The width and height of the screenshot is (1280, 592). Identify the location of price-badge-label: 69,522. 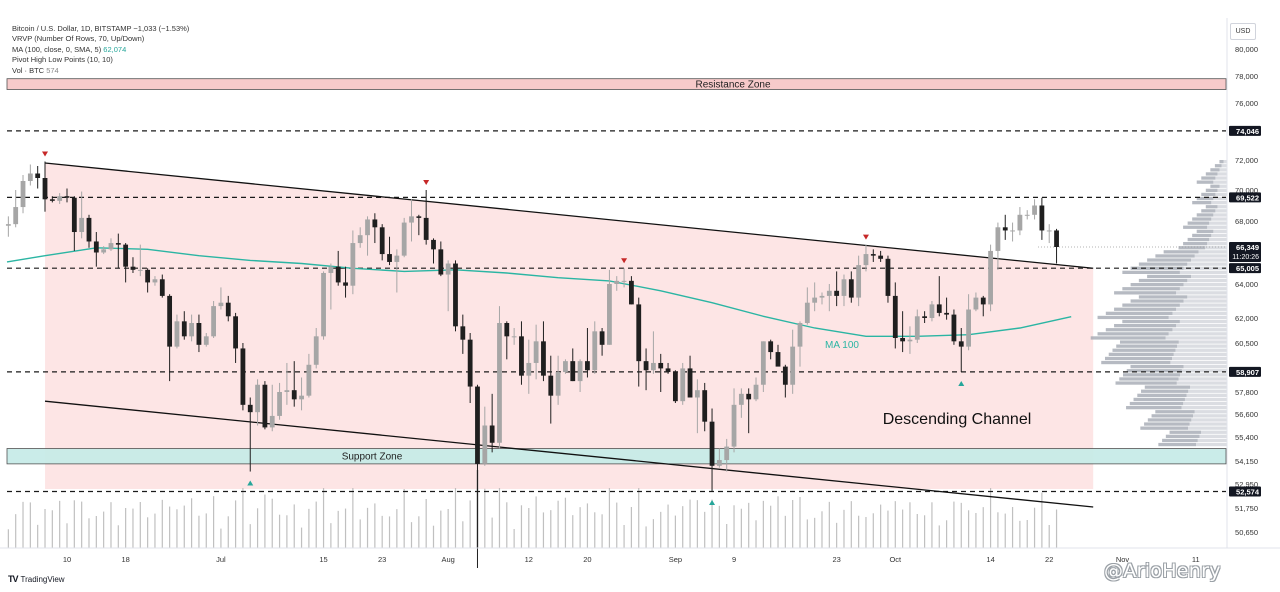
(1247, 197).